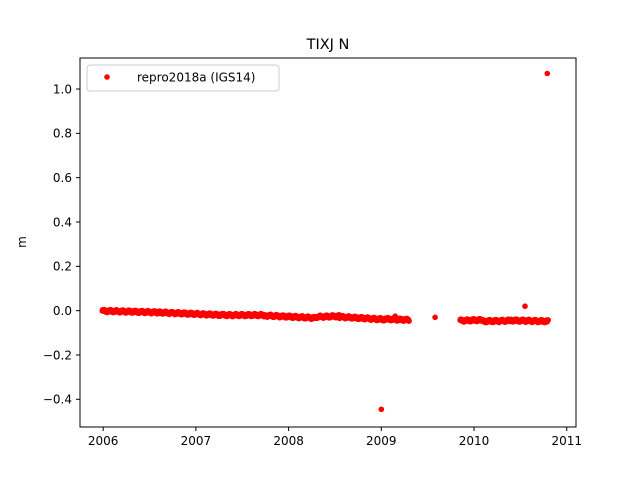 This screenshot has width=640, height=480. I want to click on y-tick-label: 0.0, so click(62, 311).